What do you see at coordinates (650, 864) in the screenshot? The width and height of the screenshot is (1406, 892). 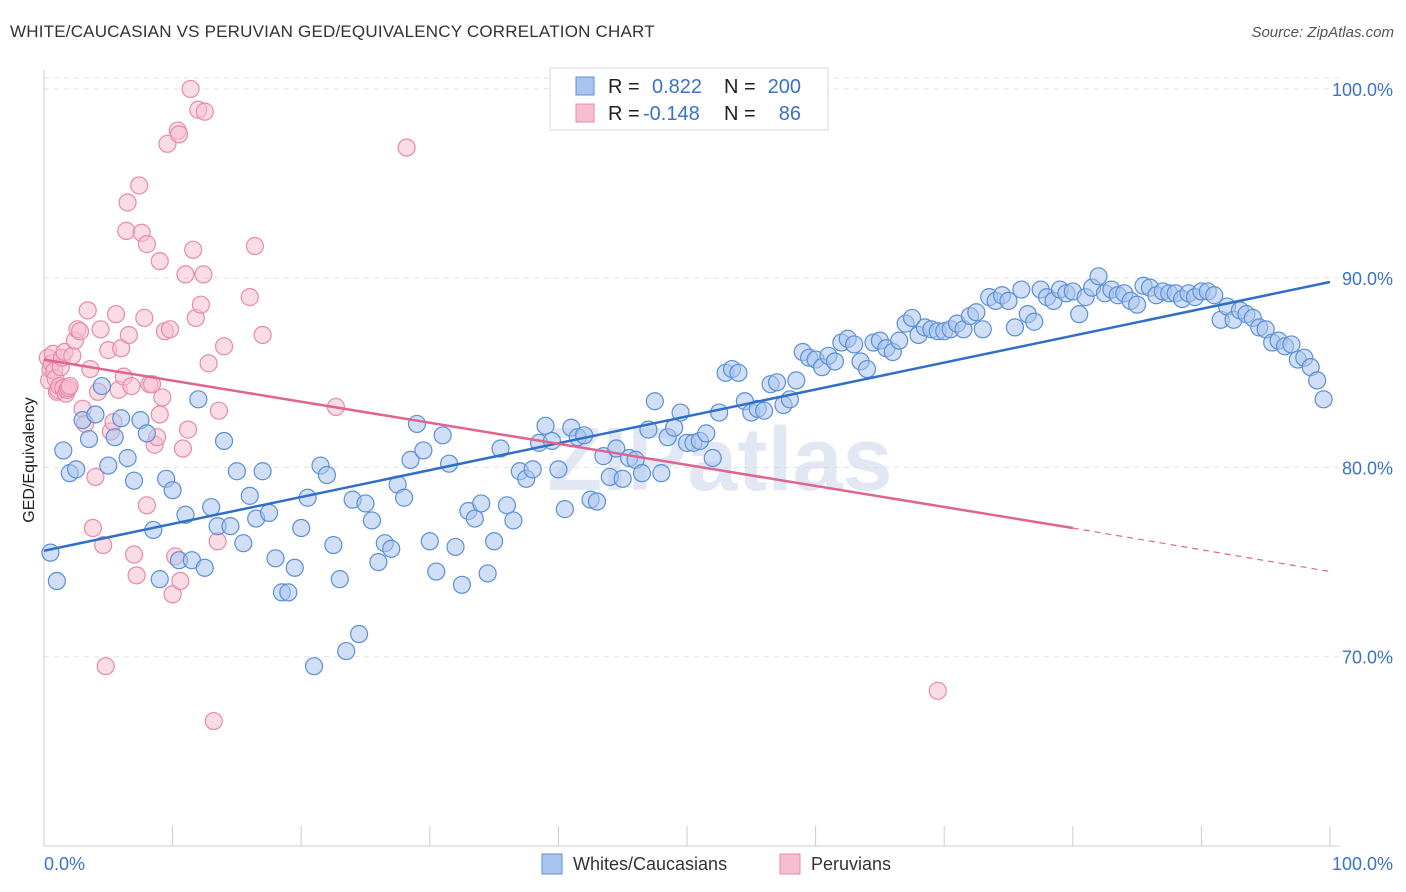 I see `bottom-legend-label-blue: Whites/Caucasians` at bounding box center [650, 864].